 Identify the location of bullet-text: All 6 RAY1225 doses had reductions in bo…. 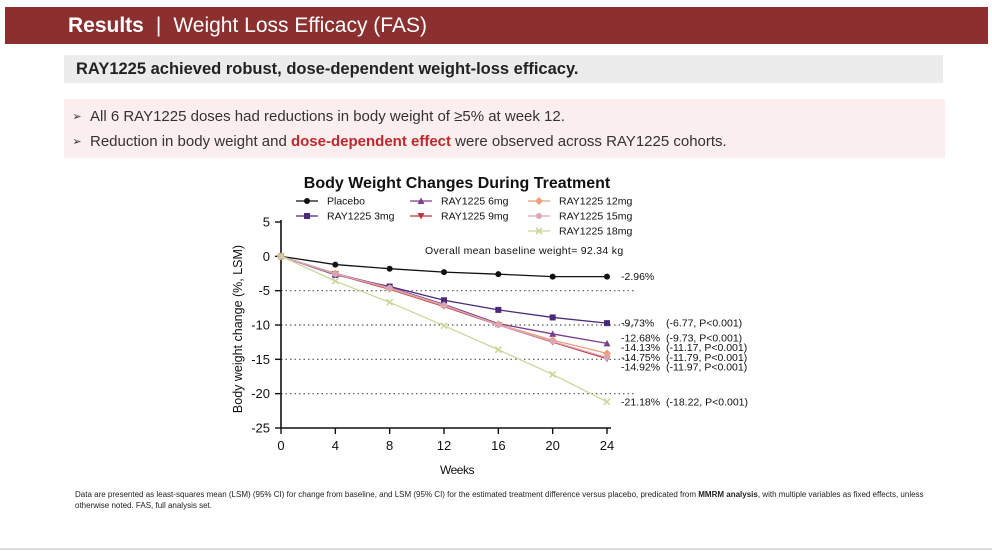
(327, 116).